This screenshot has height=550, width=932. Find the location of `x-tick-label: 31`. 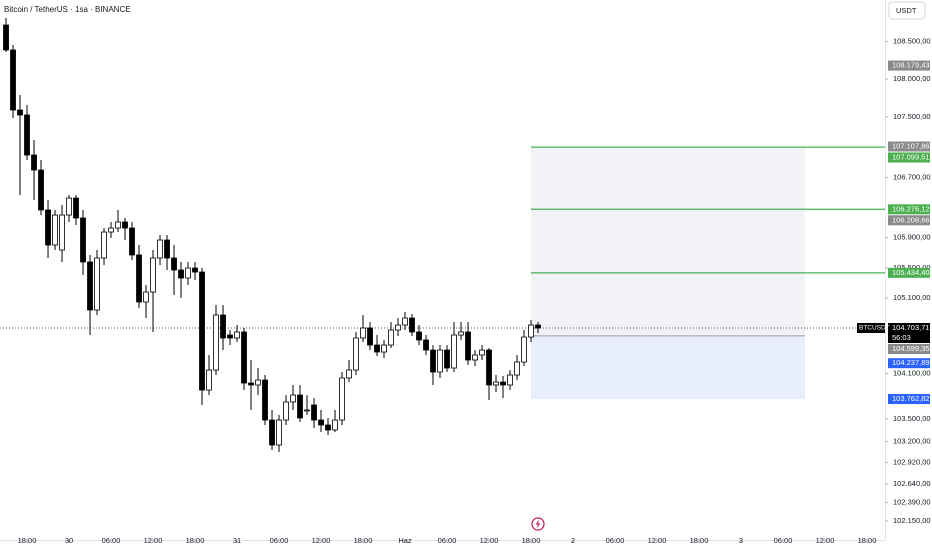

x-tick-label: 31 is located at coordinates (237, 540).